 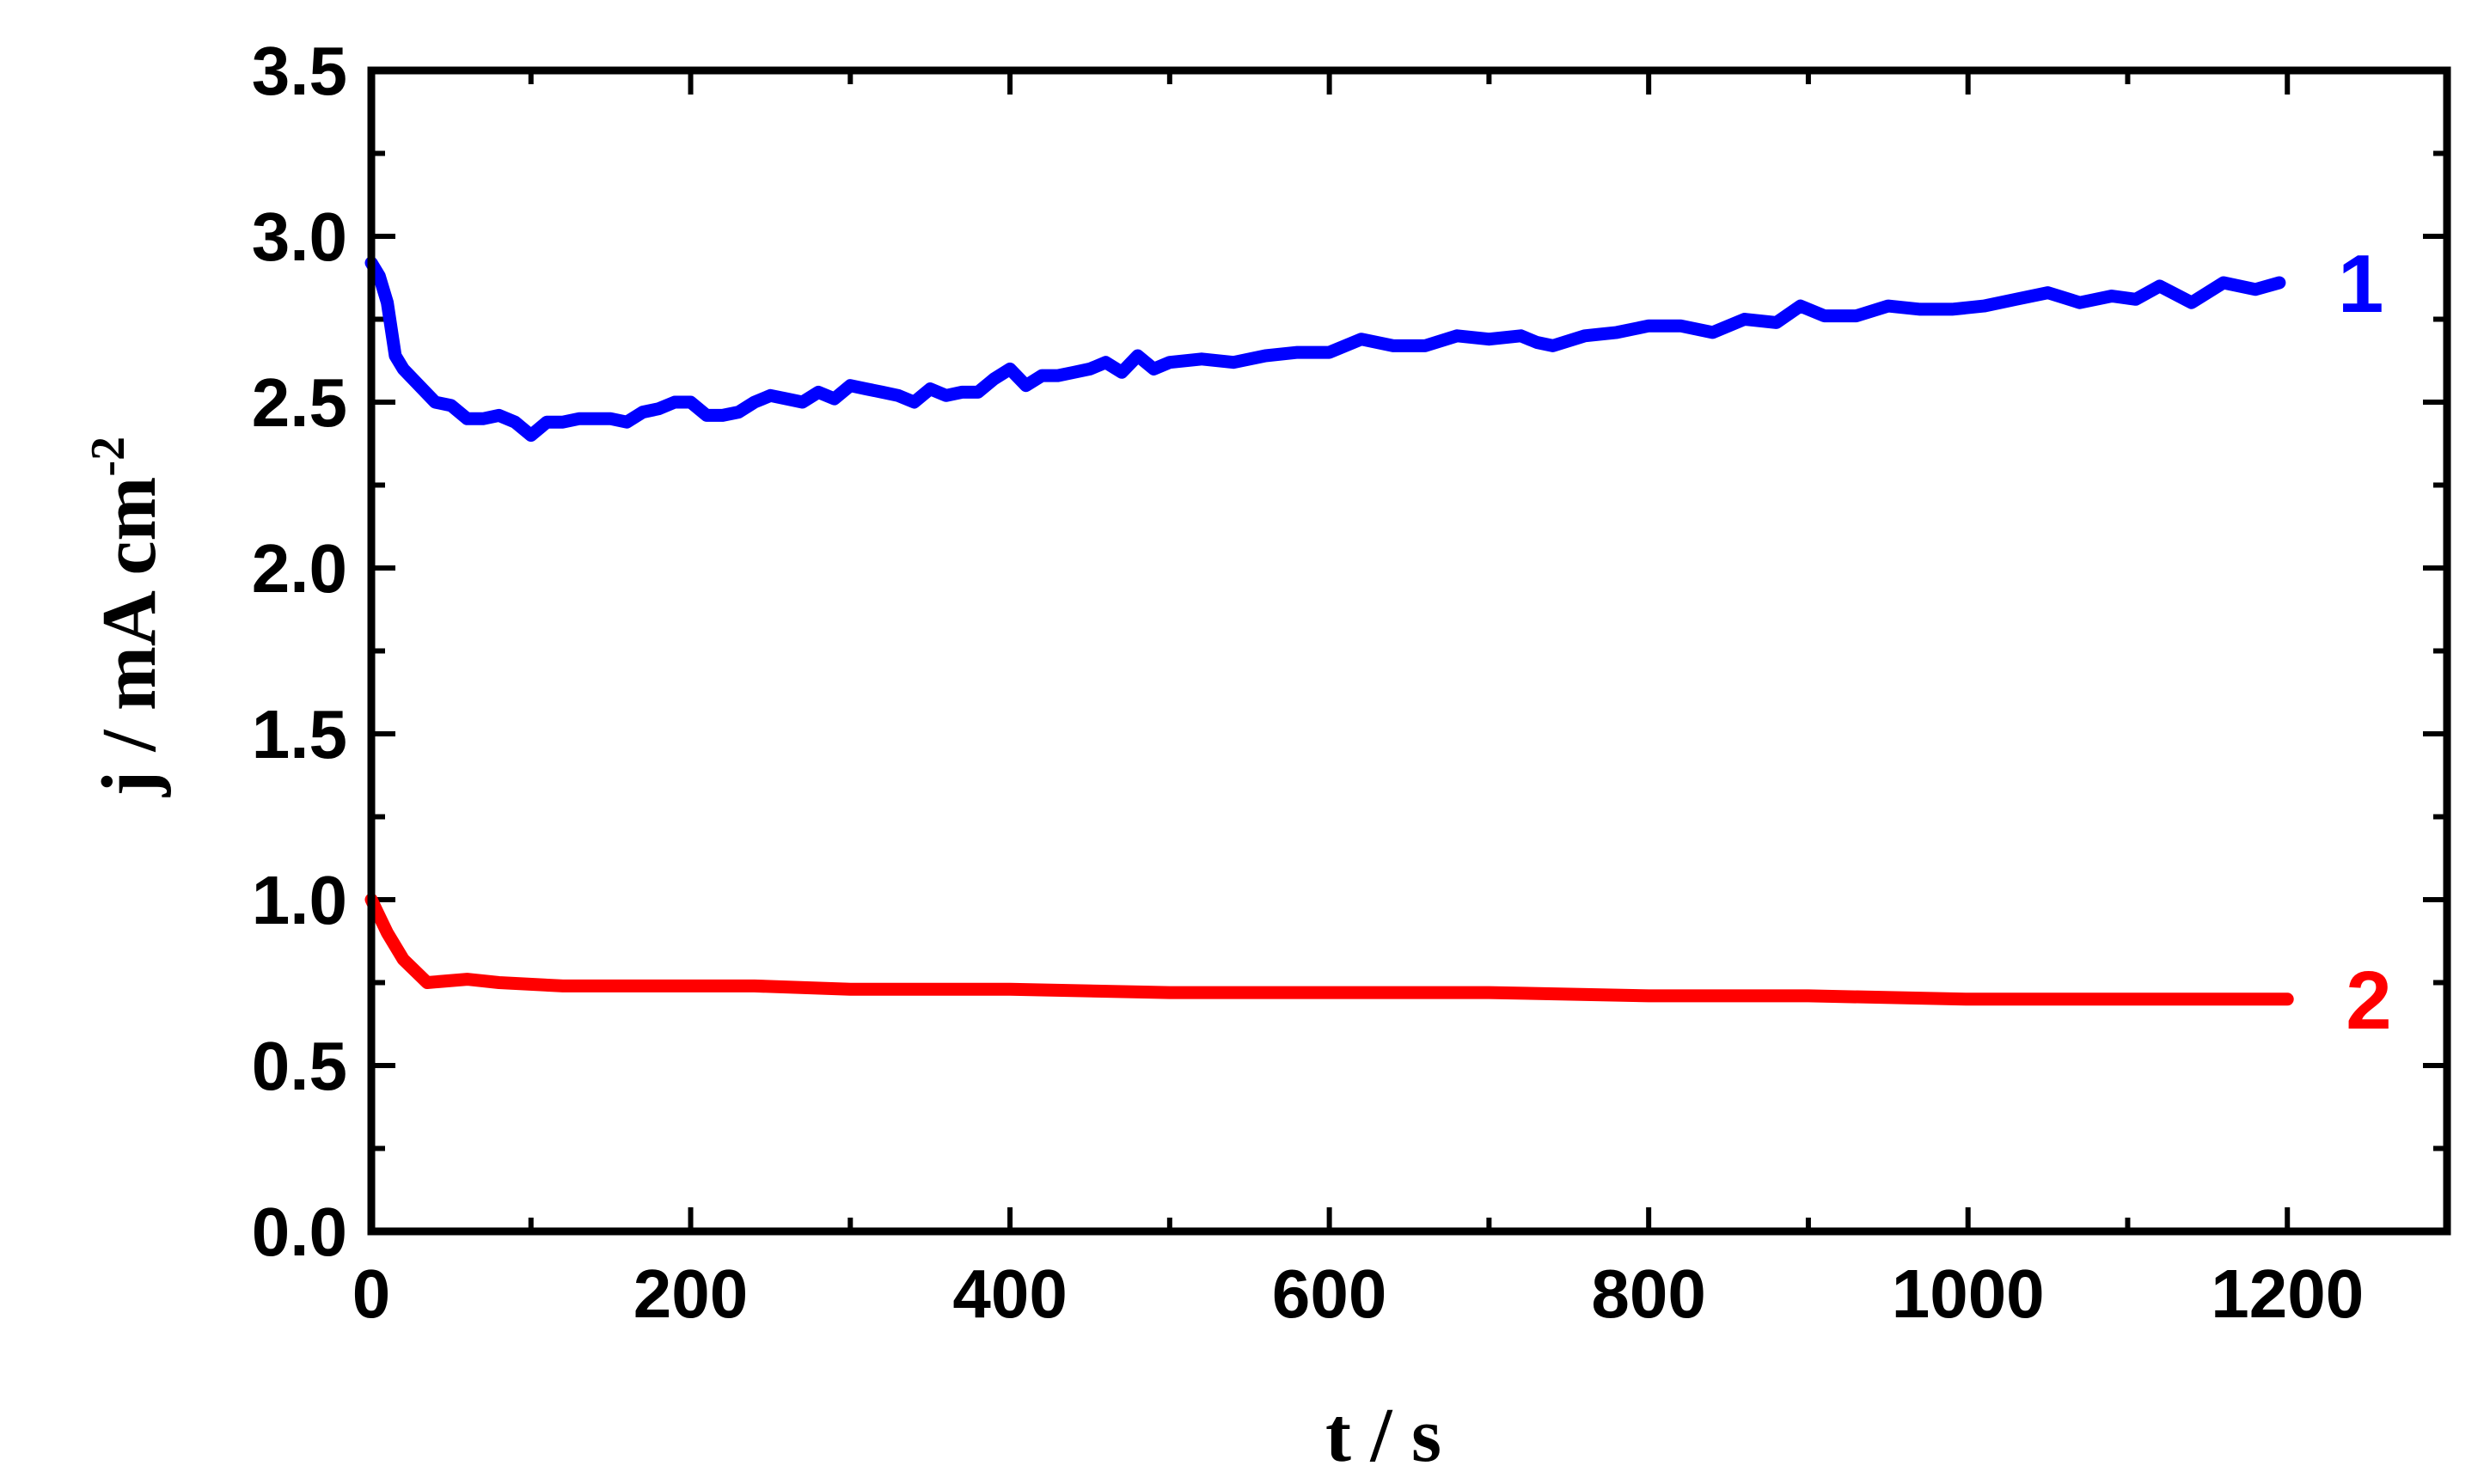 I want to click on y-tick-label: 2.0, so click(x=299, y=569).